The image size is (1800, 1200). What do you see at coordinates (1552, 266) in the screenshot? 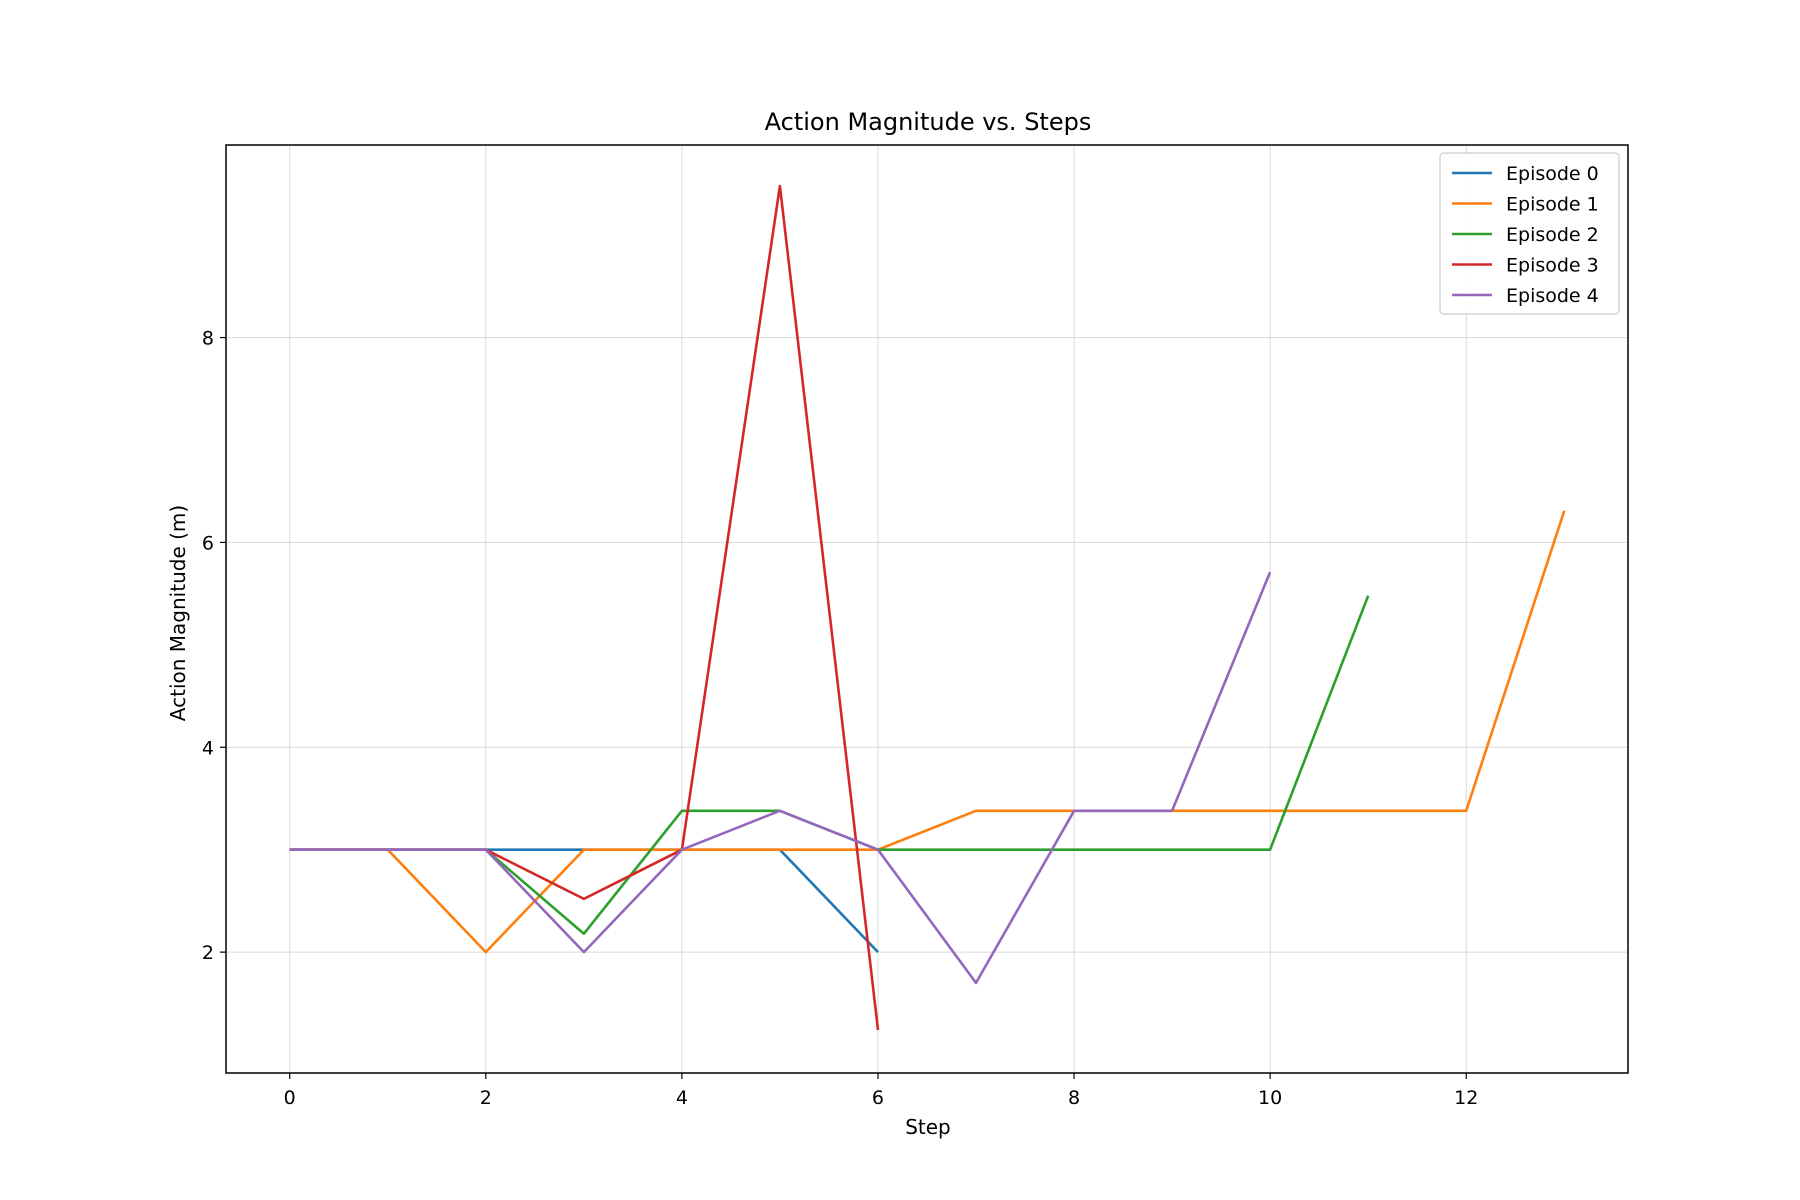
I see `legend-label-episode-3: Episode 3` at bounding box center [1552, 266].